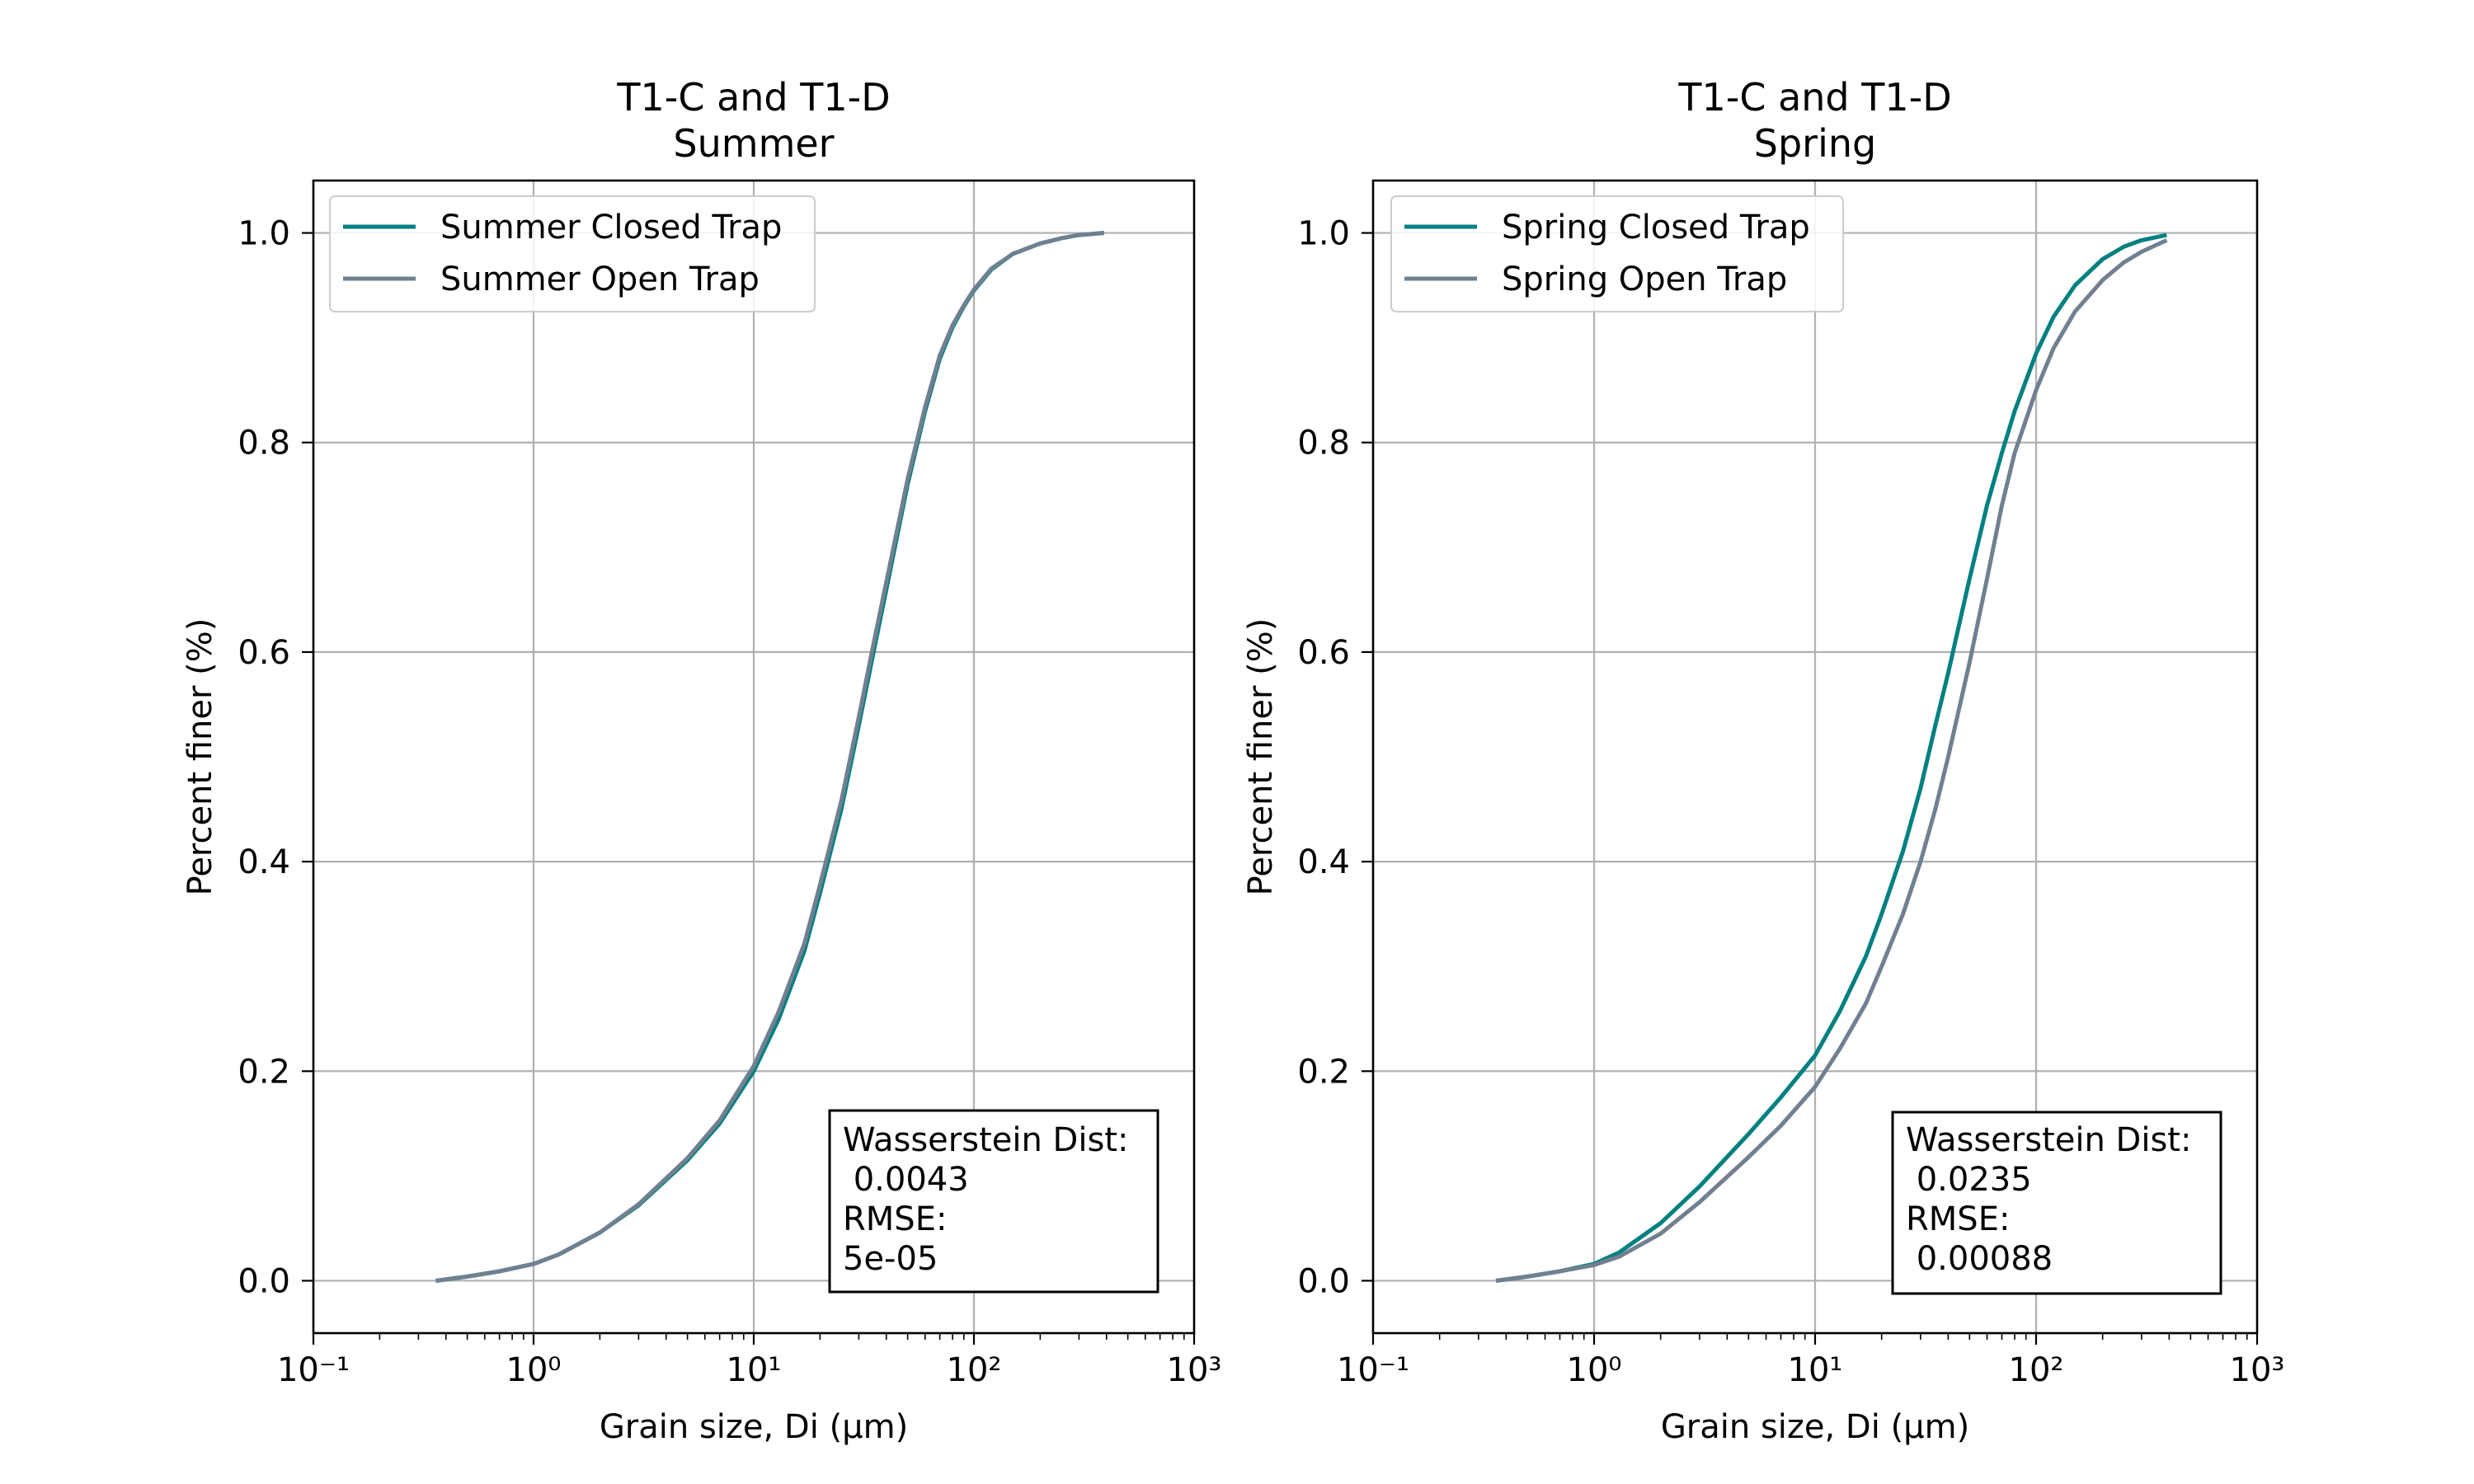 This screenshot has height=1484, width=2474. I want to click on summer-y-axis-label: Percent finer (%), so click(200, 757).